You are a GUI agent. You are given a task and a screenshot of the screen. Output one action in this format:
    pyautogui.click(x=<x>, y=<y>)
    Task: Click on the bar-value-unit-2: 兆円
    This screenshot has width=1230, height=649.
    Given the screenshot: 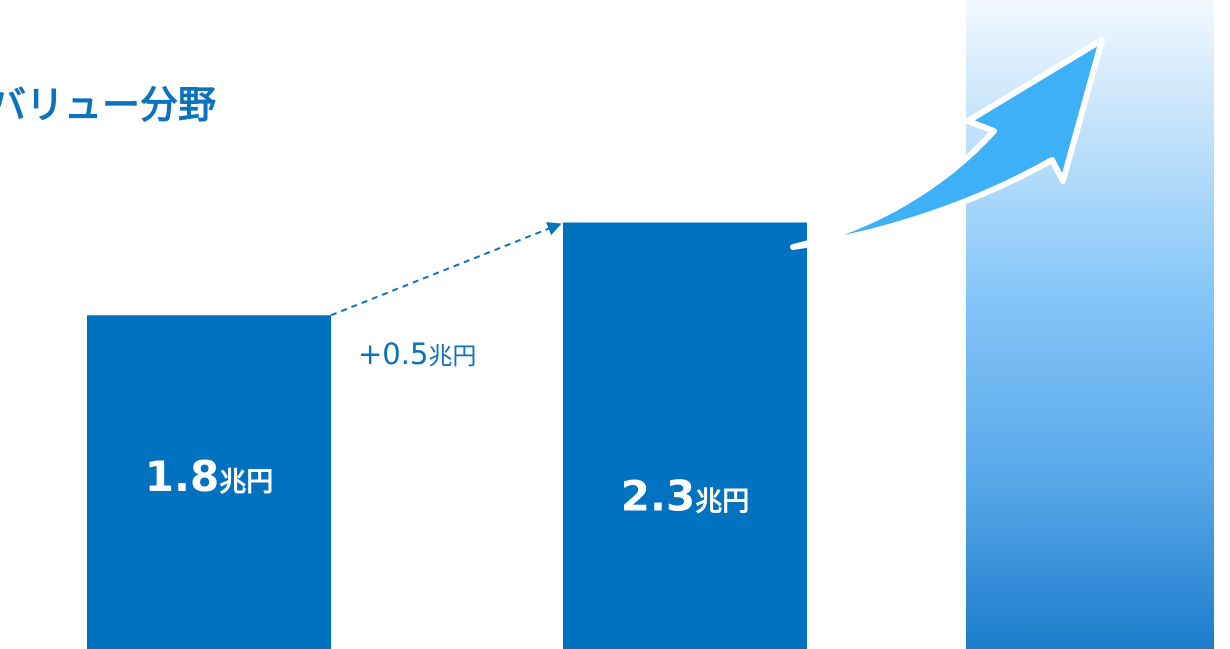 What is the action you would take?
    pyautogui.click(x=722, y=502)
    